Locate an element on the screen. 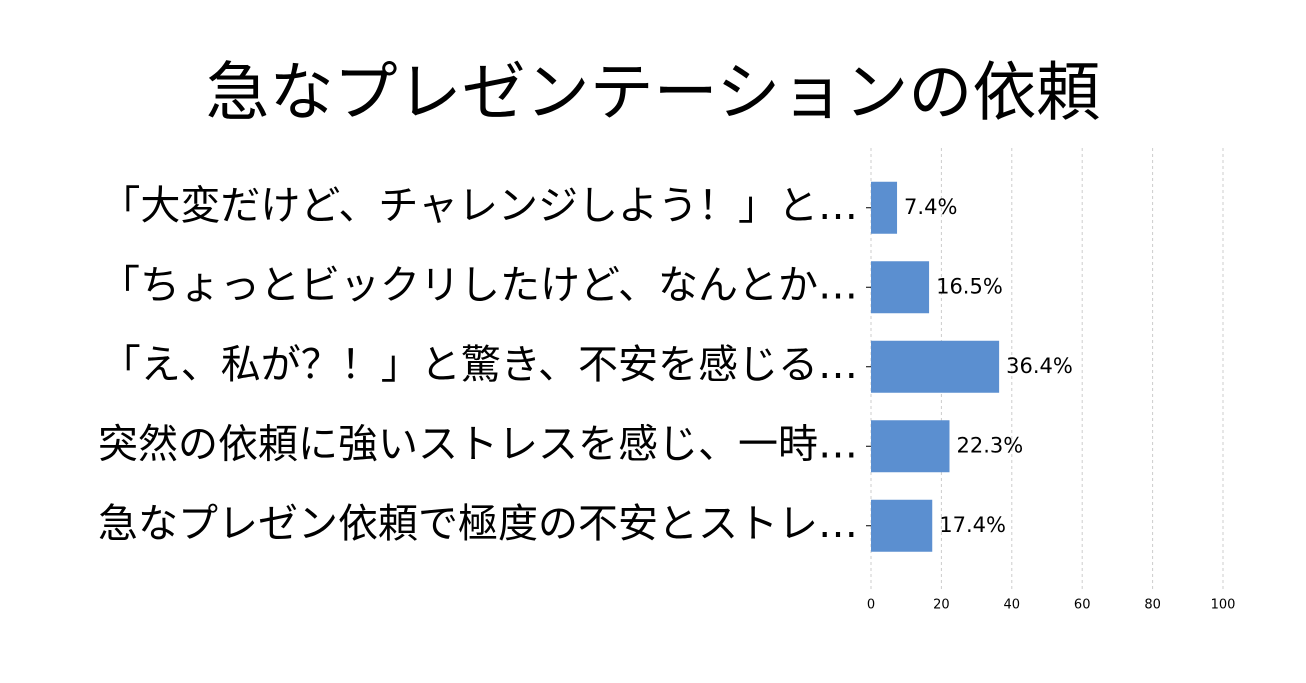 The width and height of the screenshot is (1306, 683). x-tick-label: 20 is located at coordinates (941, 605).